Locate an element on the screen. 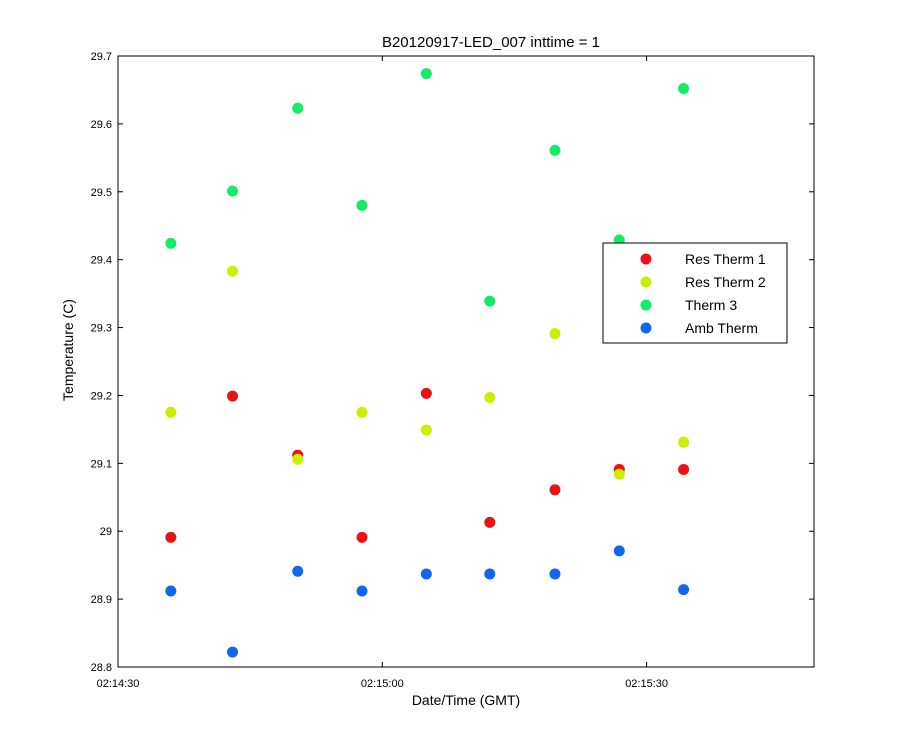  x-axis-label: Date/Time (GMT) is located at coordinates (466, 700).